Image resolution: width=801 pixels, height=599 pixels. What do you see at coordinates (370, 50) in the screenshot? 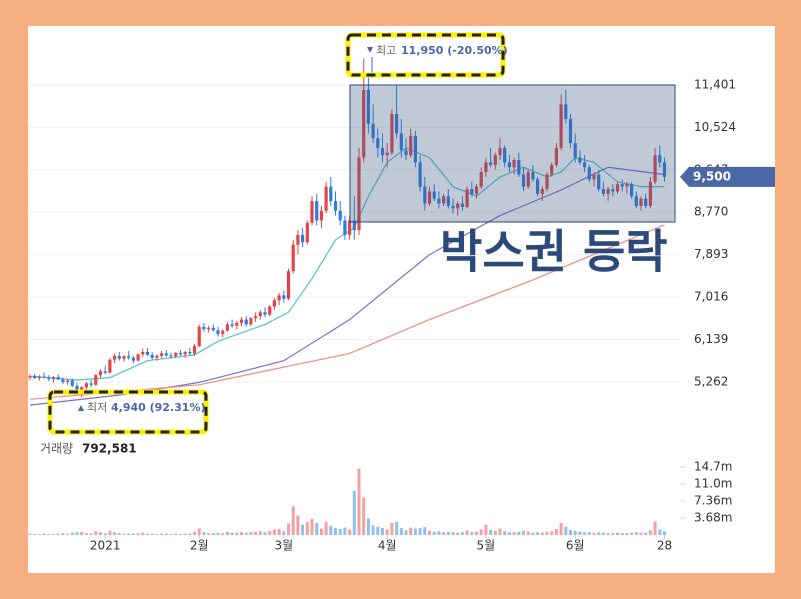
I see `down-icon` at bounding box center [370, 50].